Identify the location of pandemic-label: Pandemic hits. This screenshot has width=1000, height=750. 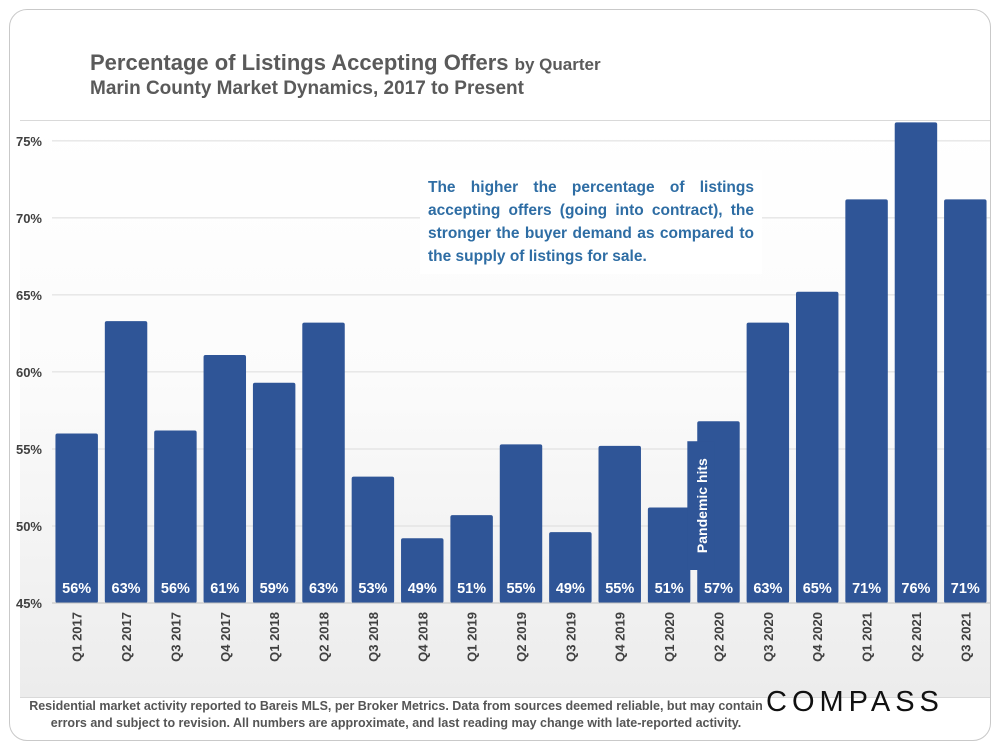
(702, 505).